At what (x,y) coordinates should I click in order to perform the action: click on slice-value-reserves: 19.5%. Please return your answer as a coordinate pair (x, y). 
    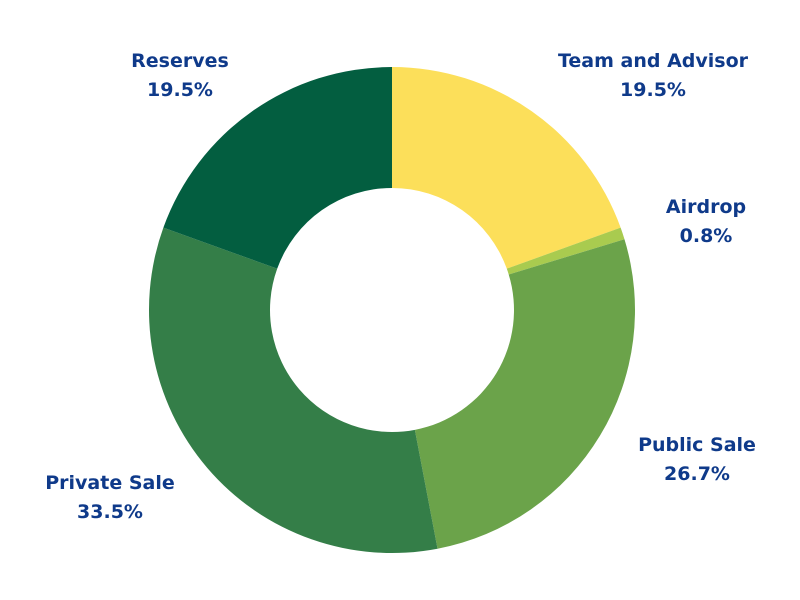
    Looking at the image, I should click on (180, 90).